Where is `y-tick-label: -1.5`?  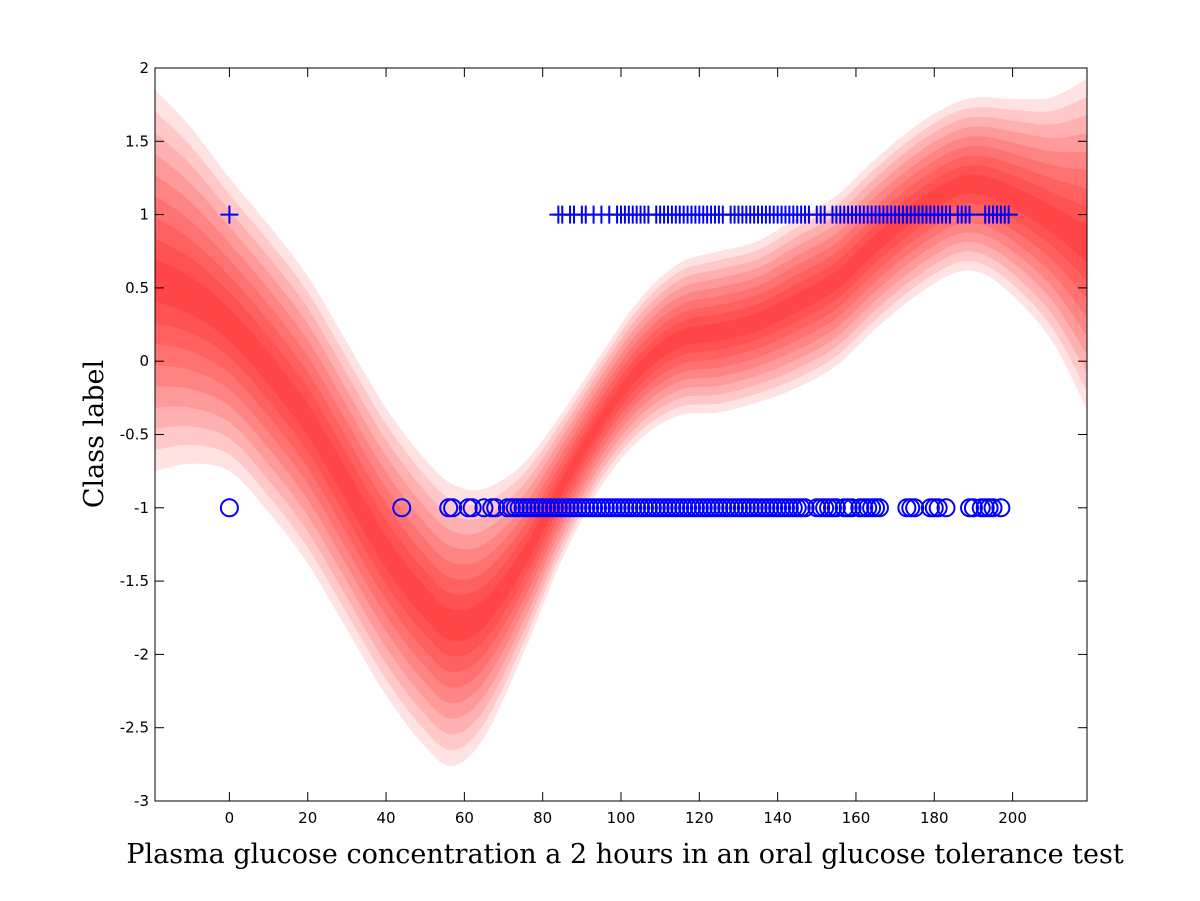
y-tick-label: -1.5 is located at coordinates (134, 581).